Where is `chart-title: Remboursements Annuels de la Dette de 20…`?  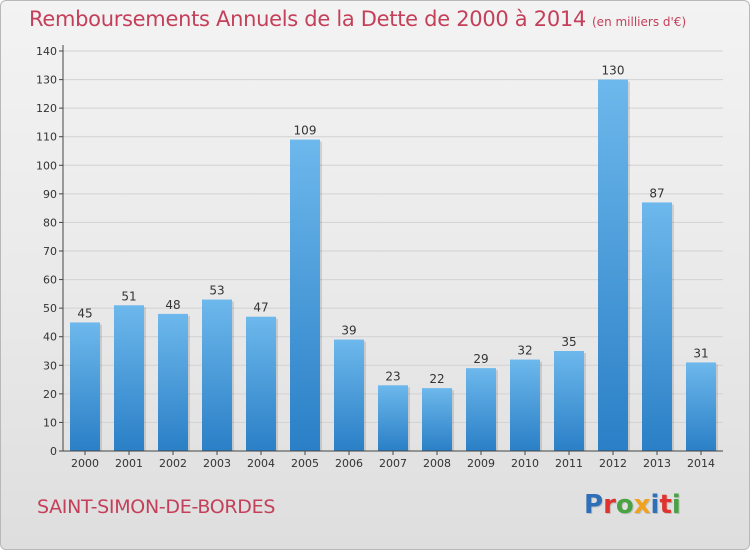
chart-title: Remboursements Annuels de la Dette de 20… is located at coordinates (357, 19).